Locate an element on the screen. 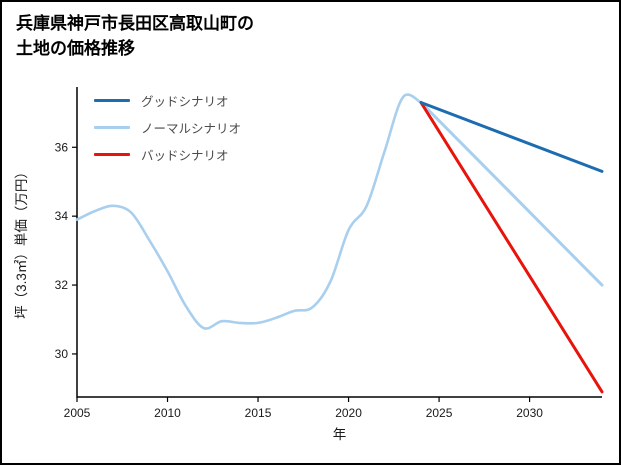  x-tick-label: 2005 is located at coordinates (77, 413).